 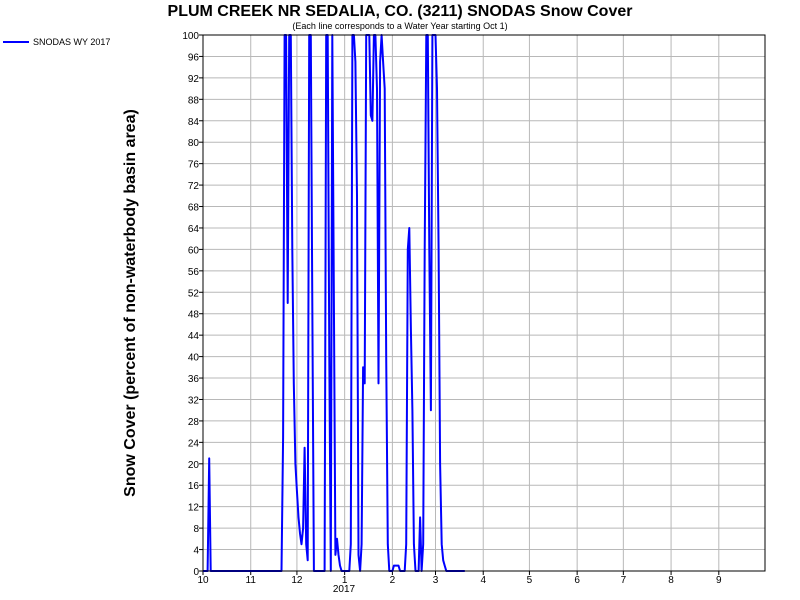 I want to click on x-tick-label: 12, so click(x=297, y=580).